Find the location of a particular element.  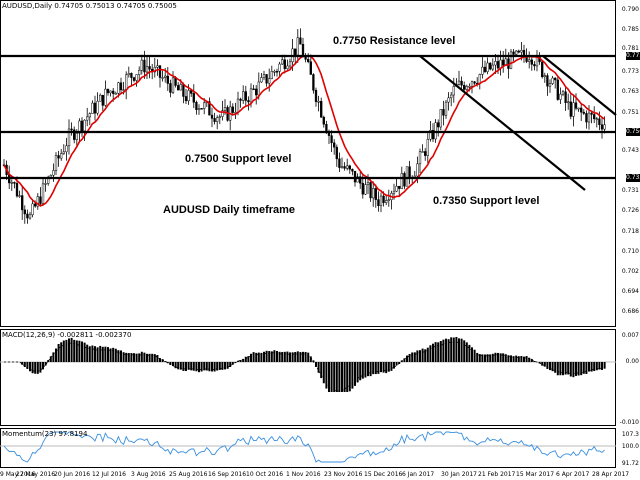

date-tick: 3 Aug 2016 is located at coordinates (148, 474).